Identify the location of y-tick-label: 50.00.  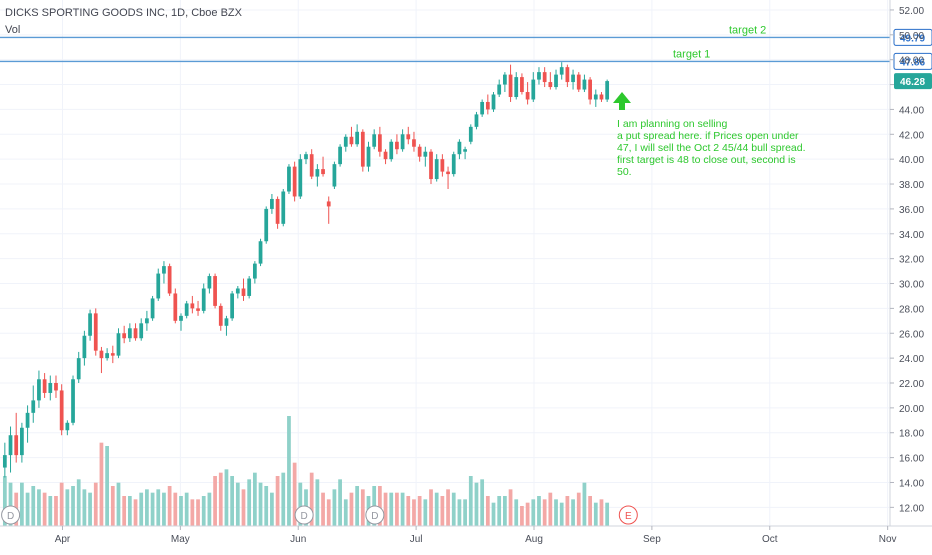
(911, 36).